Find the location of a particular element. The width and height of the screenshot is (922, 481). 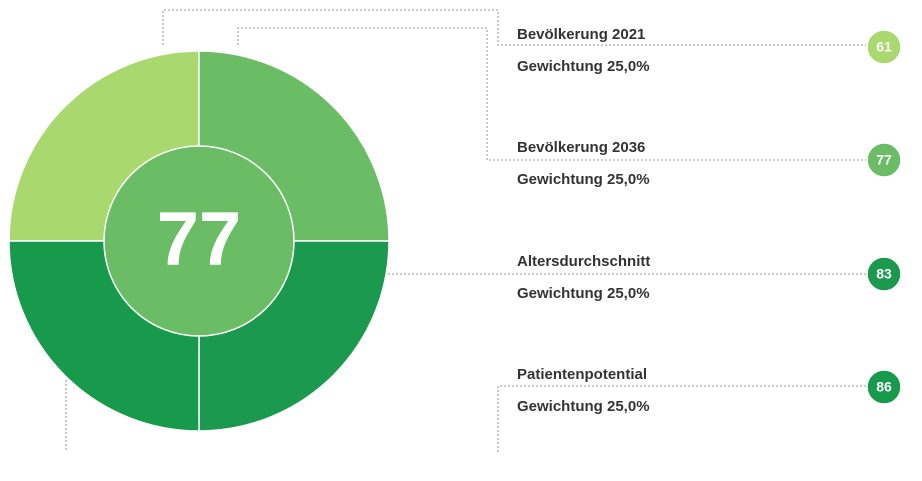

total-score: 77 is located at coordinates (199, 239).